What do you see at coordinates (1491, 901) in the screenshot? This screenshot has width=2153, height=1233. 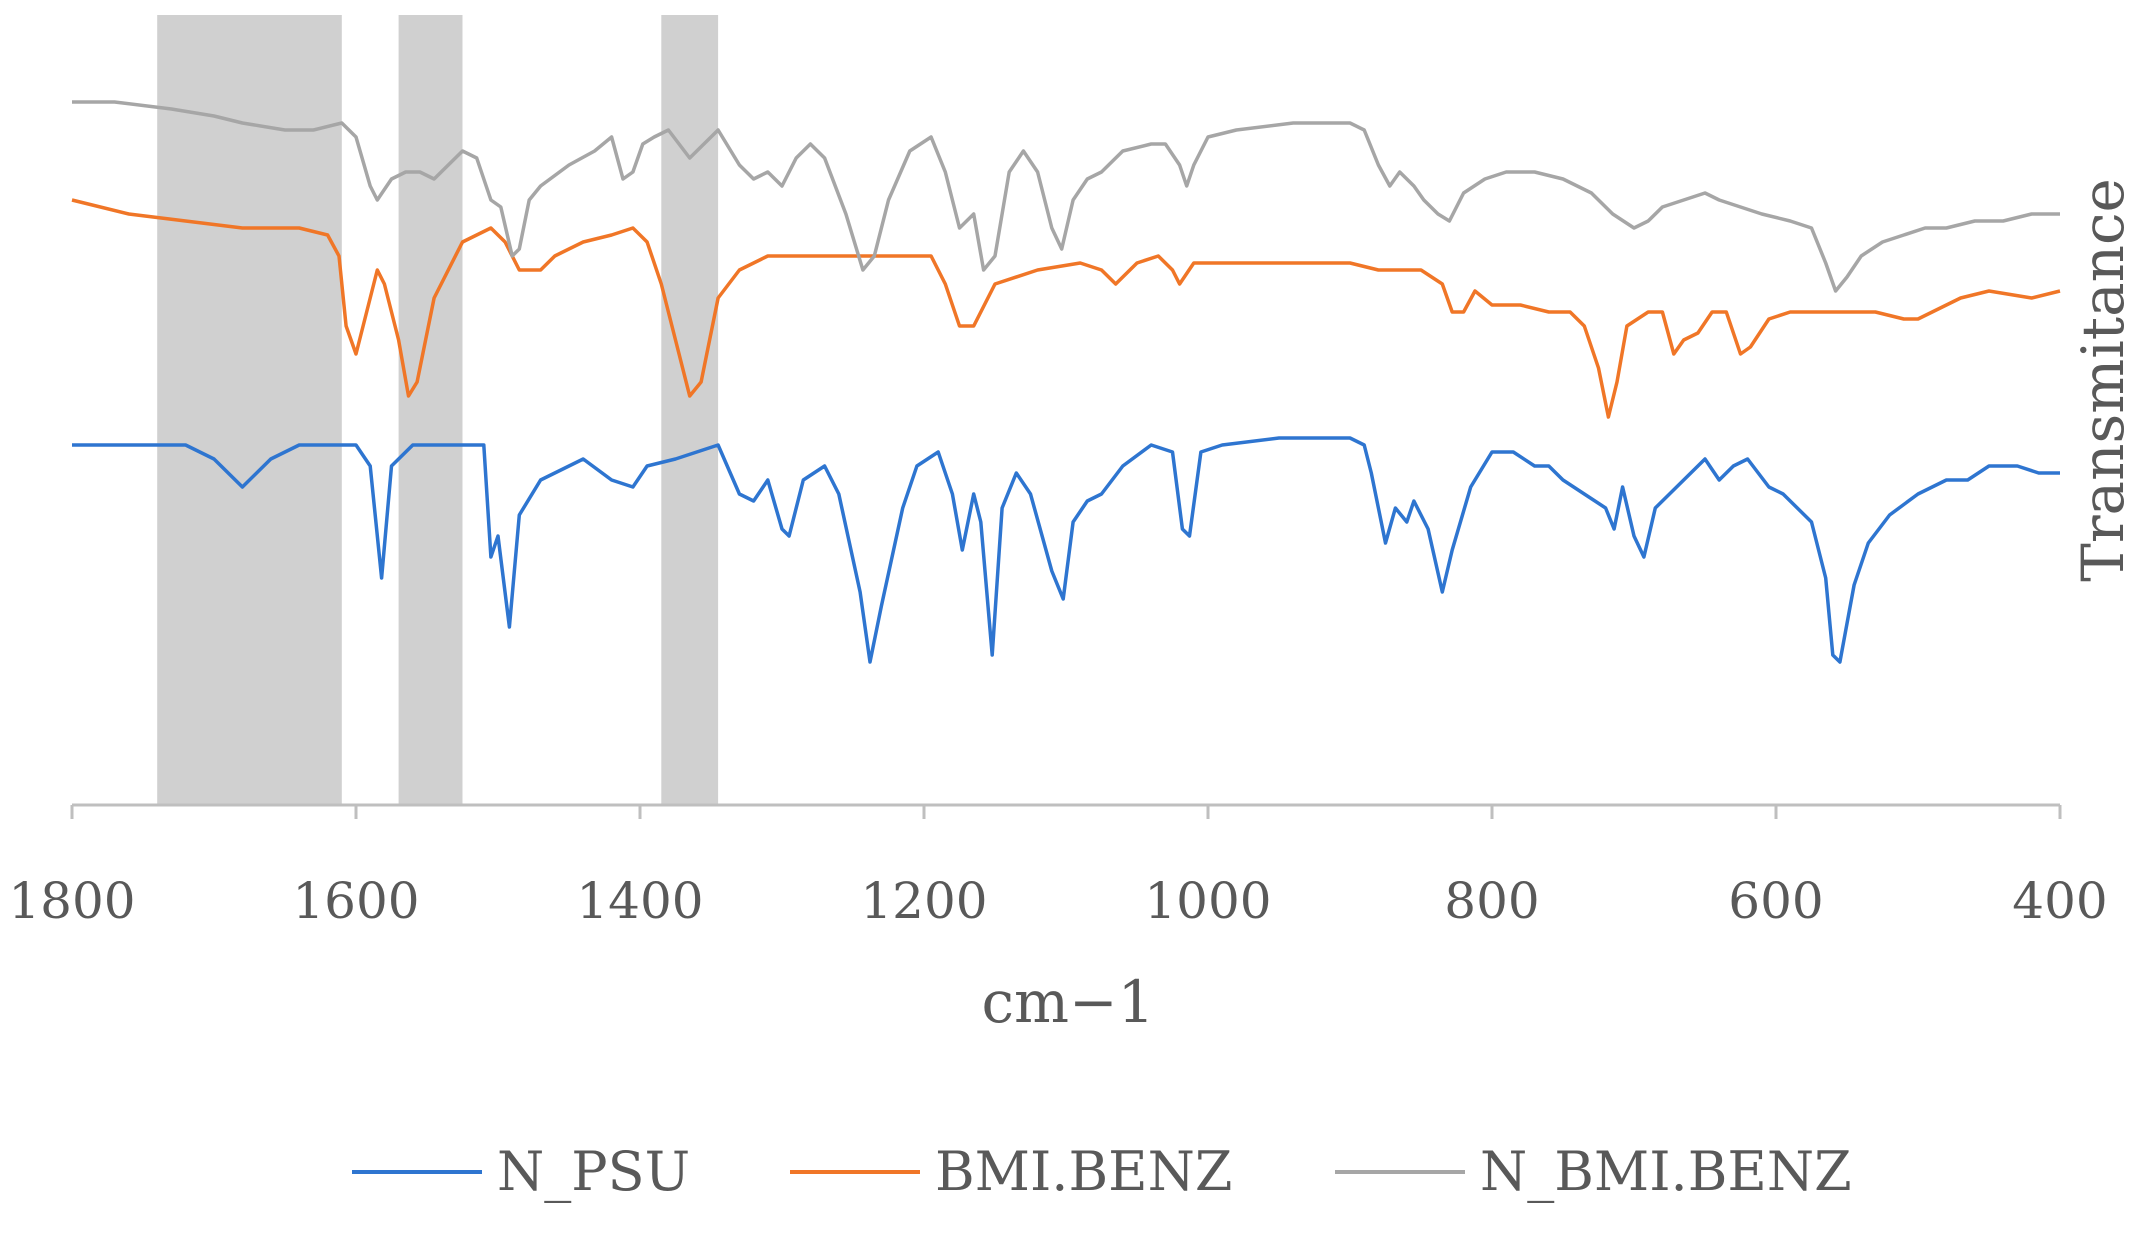 I see `x-tick-label-800: 800` at bounding box center [1491, 901].